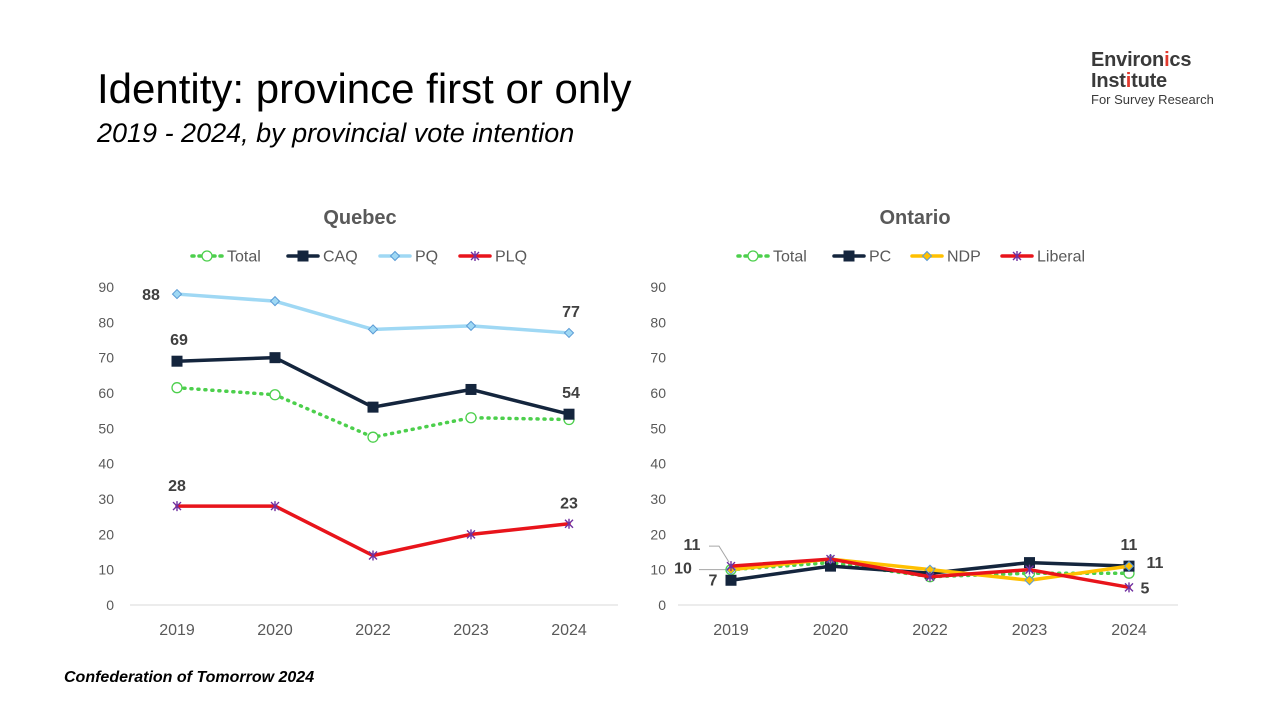  Describe the element at coordinates (151, 295) in the screenshot. I see `data-label: 88` at that location.